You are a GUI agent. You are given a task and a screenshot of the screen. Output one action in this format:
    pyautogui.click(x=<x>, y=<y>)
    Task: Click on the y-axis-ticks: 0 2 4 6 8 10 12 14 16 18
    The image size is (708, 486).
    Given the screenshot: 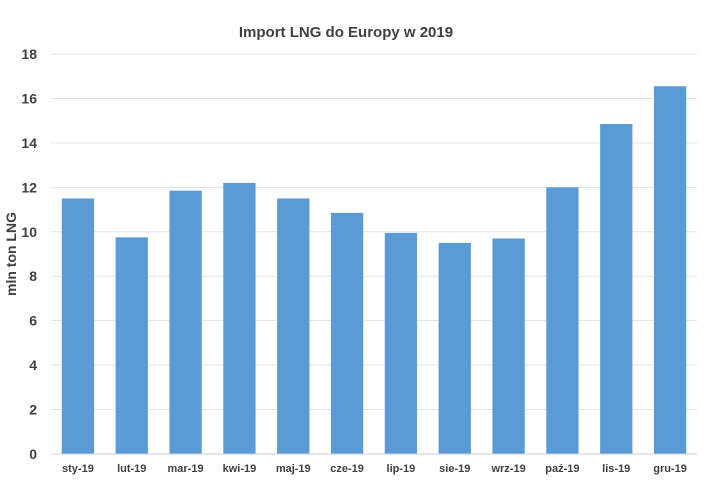 What is the action you would take?
    pyautogui.click(x=29, y=254)
    